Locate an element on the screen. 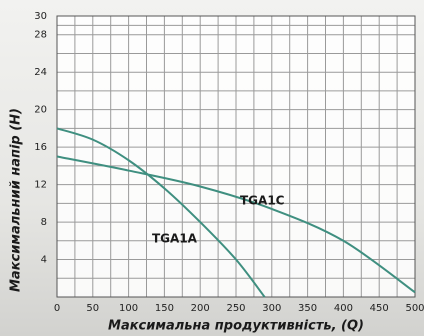 The height and width of the screenshot is (336, 424). x-tick-label: 400 is located at coordinates (343, 308).